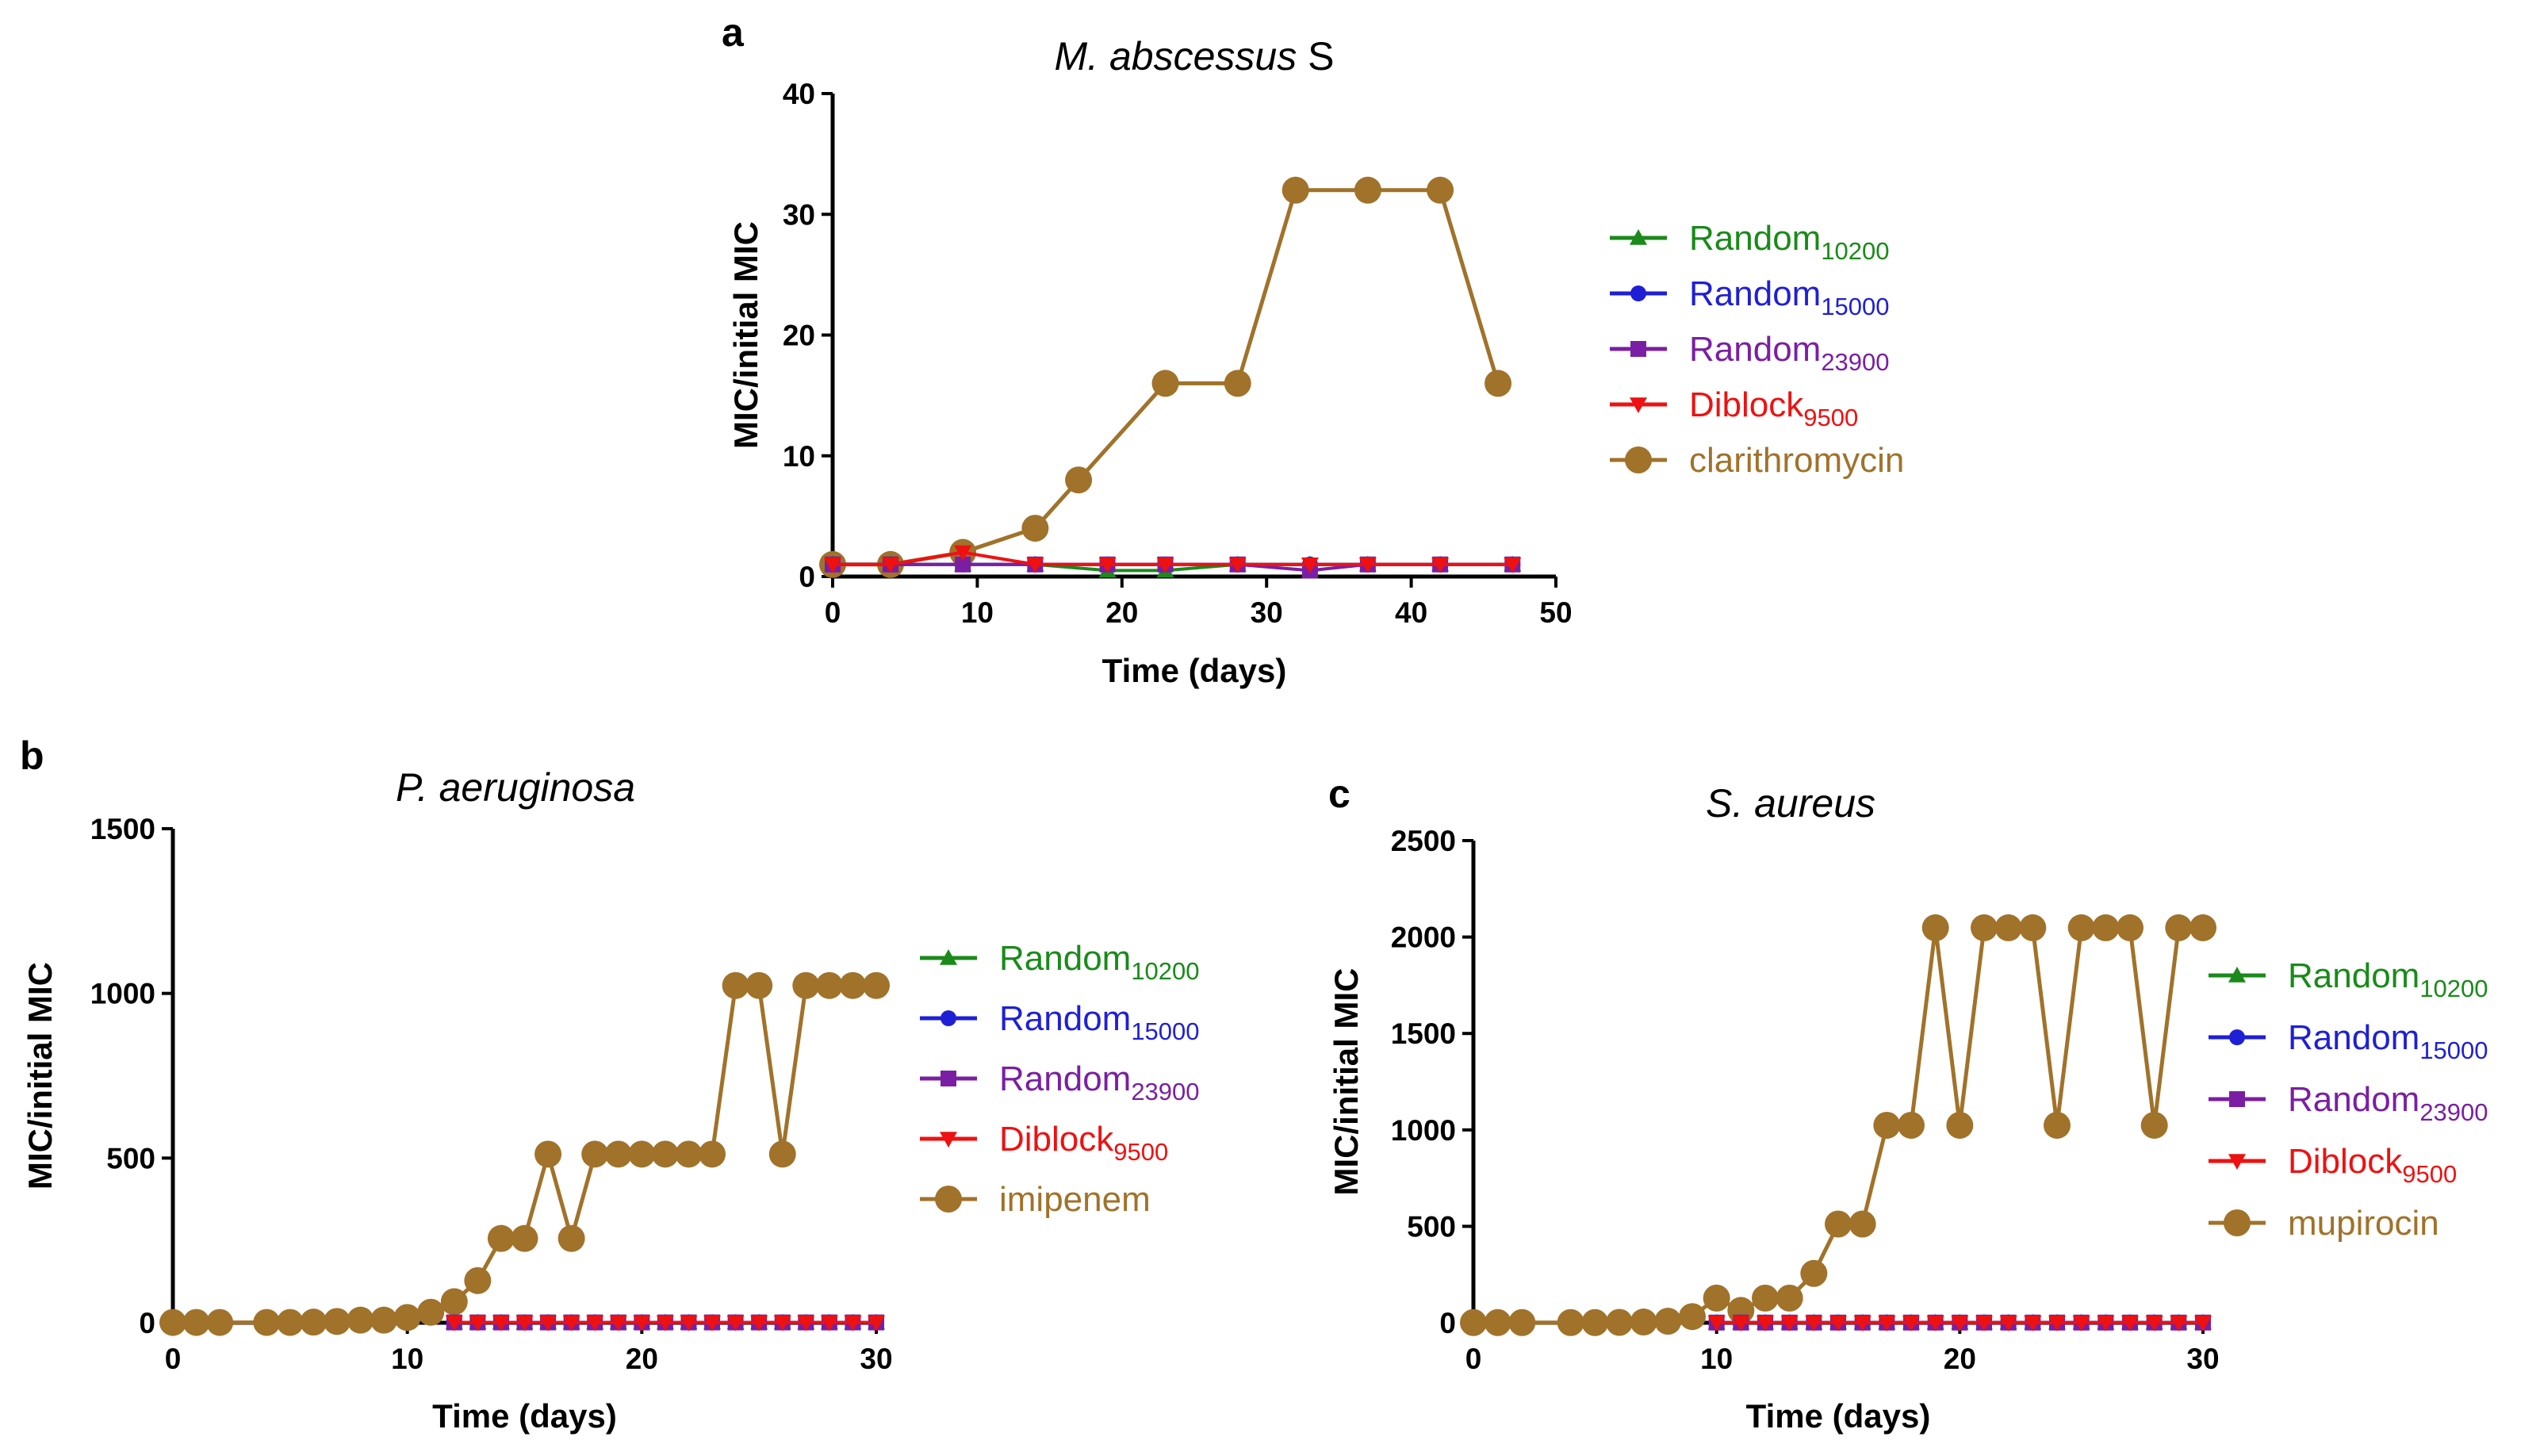  What do you see at coordinates (407, 1359) in the screenshot?
I see `x-tick-label: 10` at bounding box center [407, 1359].